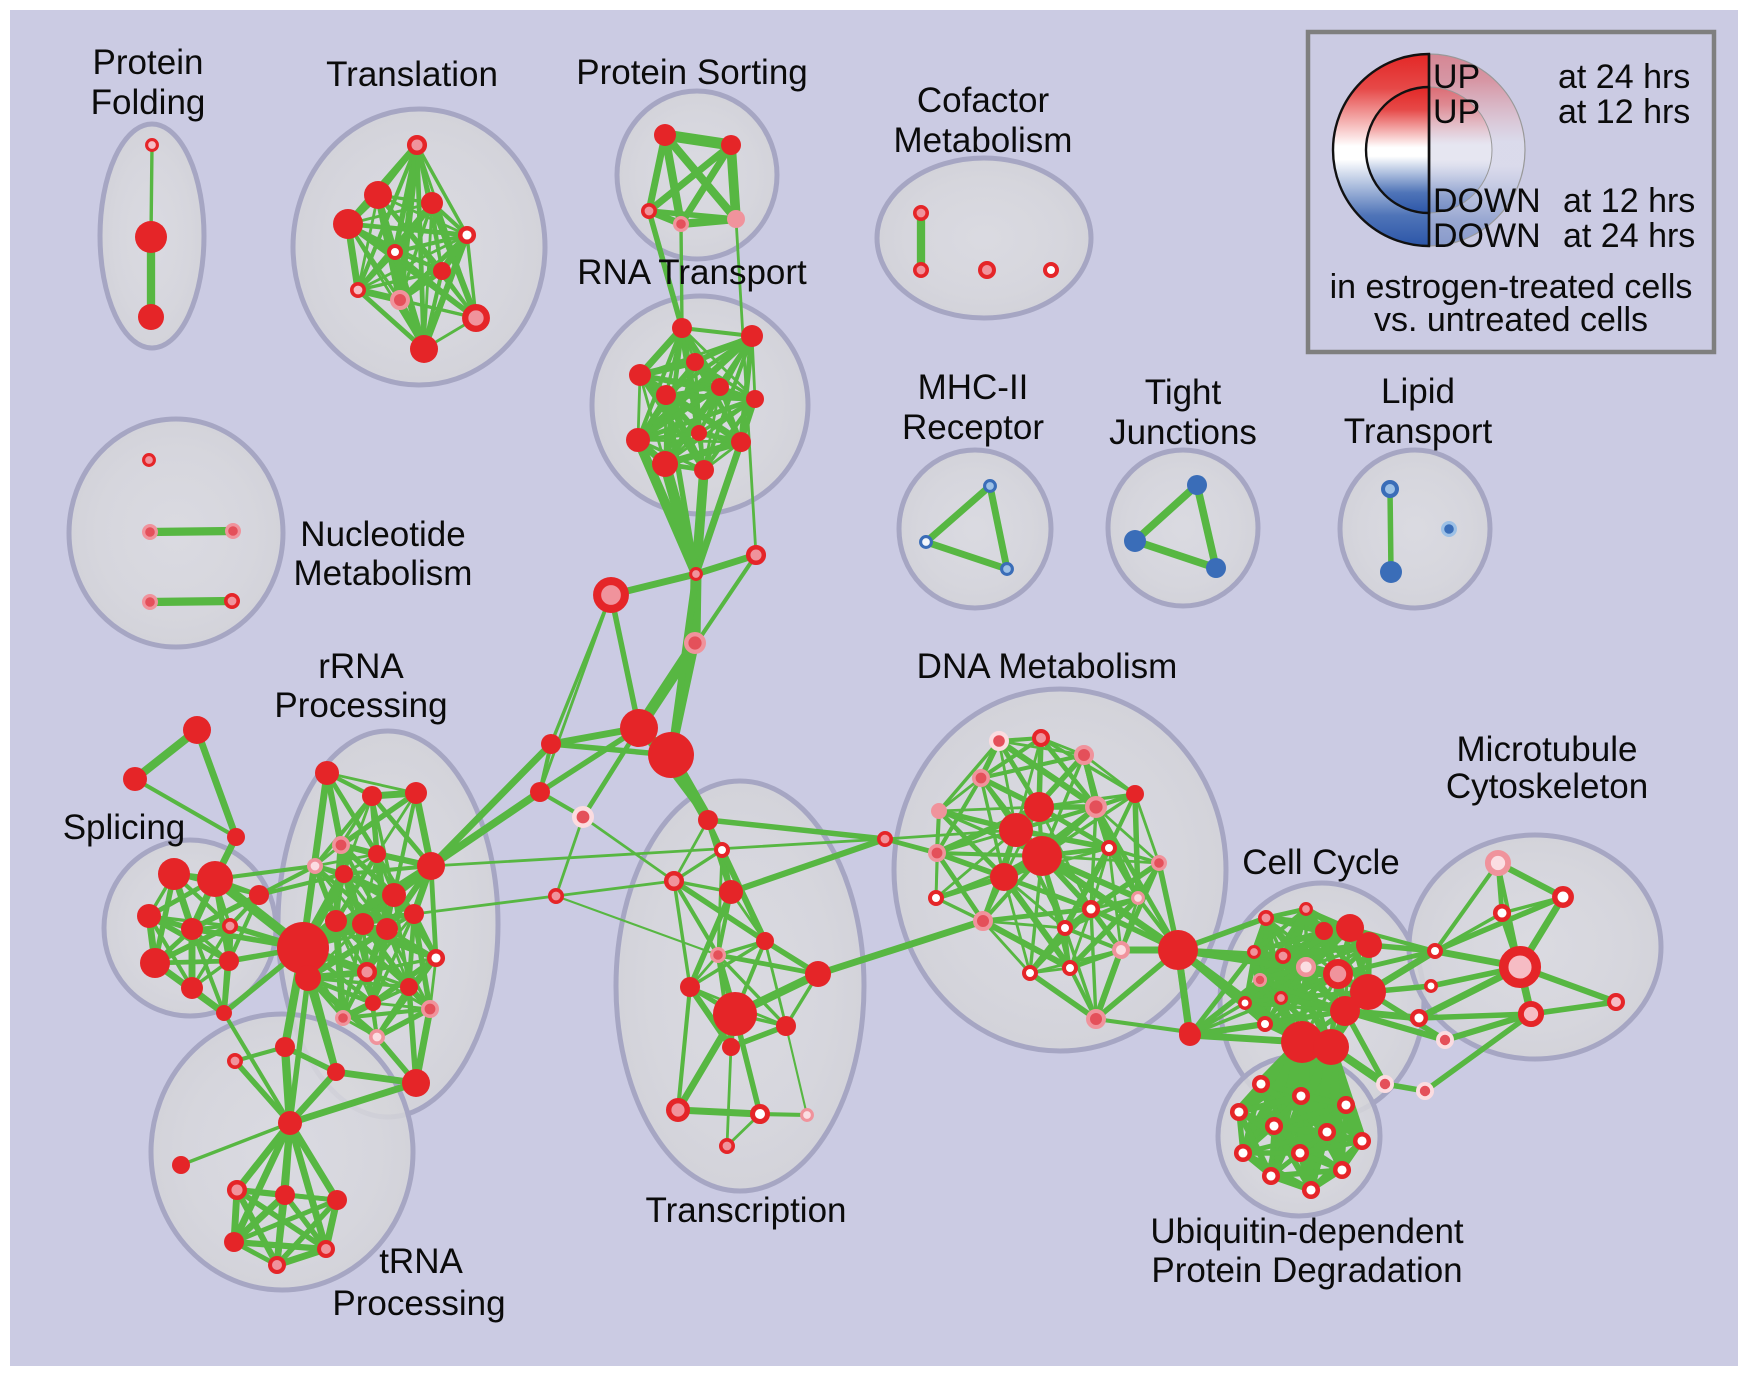 This screenshot has width=1750, height=1381. What do you see at coordinates (1418, 431) in the screenshot?
I see `svg-text: Transport` at bounding box center [1418, 431].